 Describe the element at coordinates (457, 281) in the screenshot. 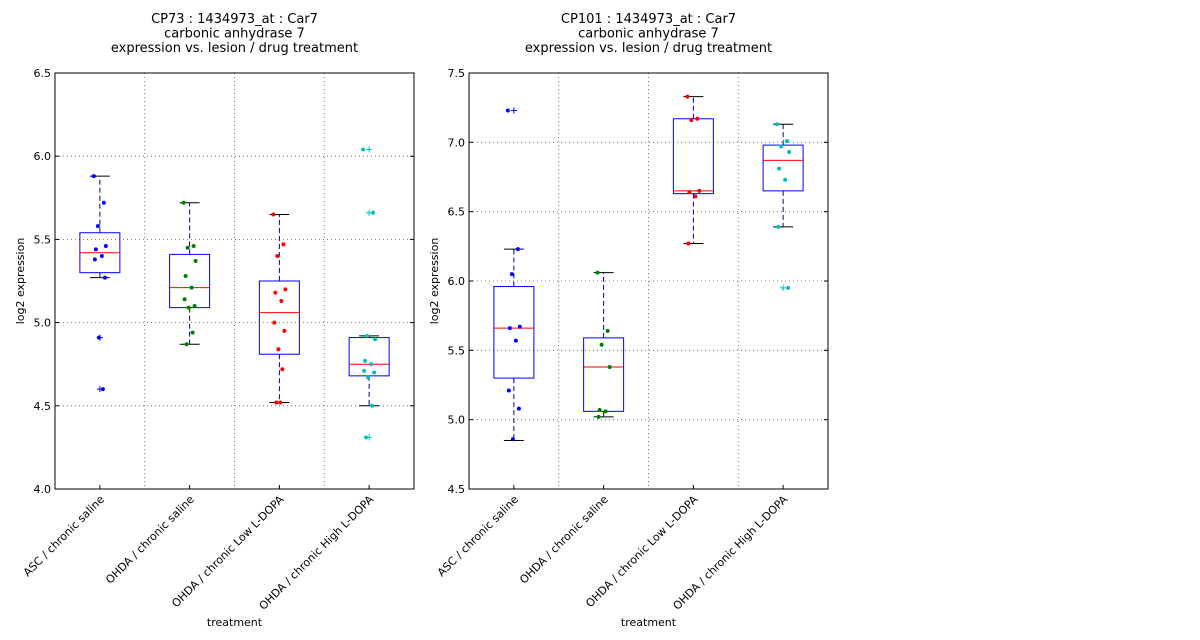

I see `y-tick-label: 6.0` at that location.